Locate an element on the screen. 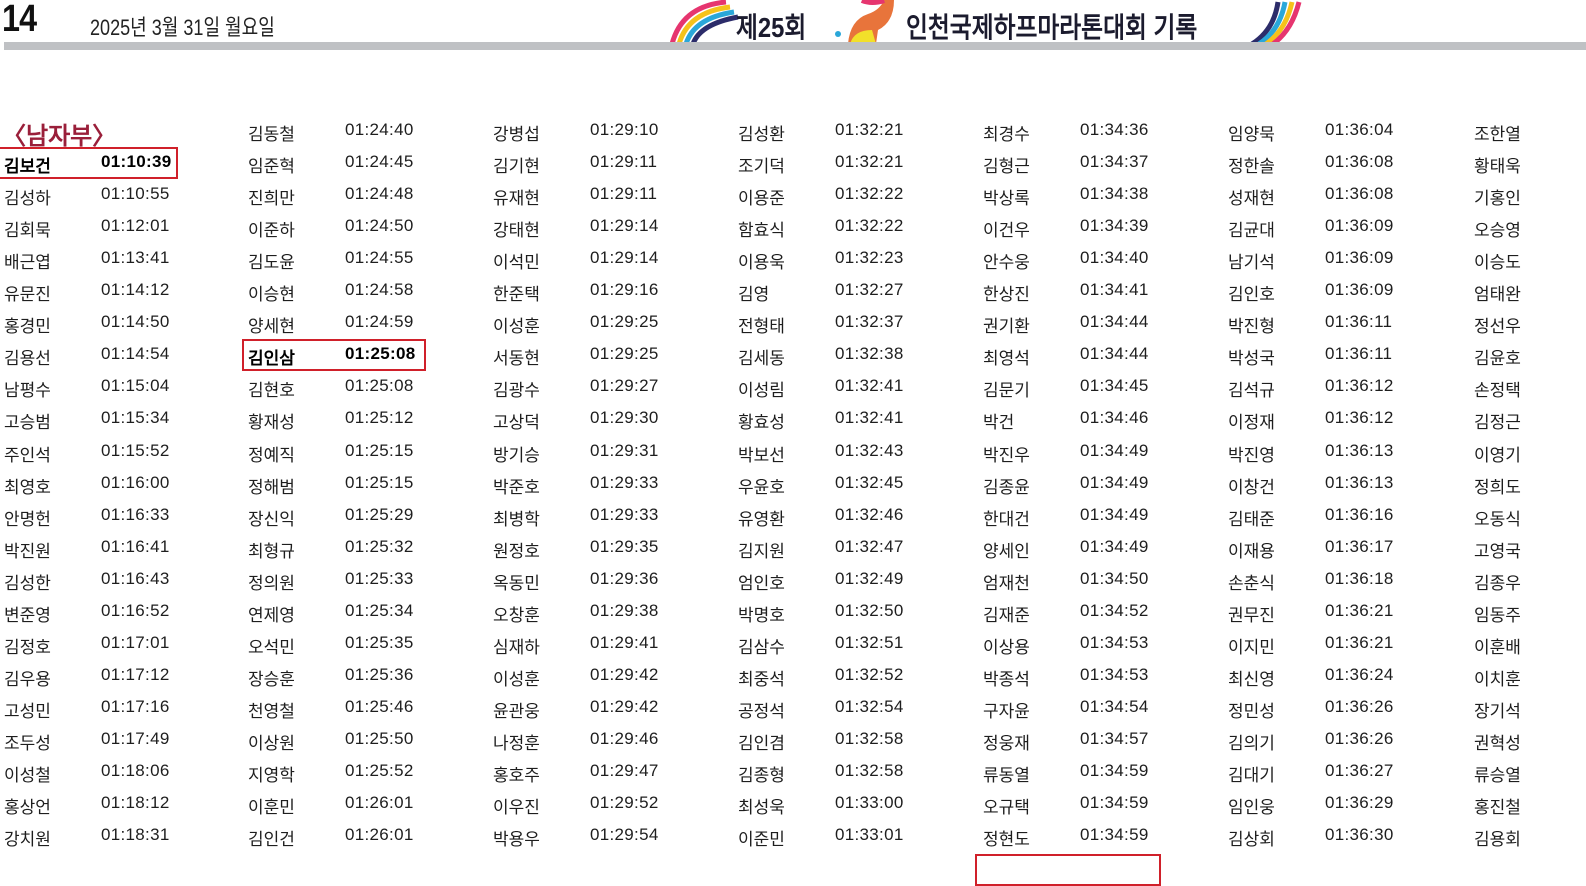 The height and width of the screenshot is (886, 1586). runner-name: 우윤호 is located at coordinates (761, 487).